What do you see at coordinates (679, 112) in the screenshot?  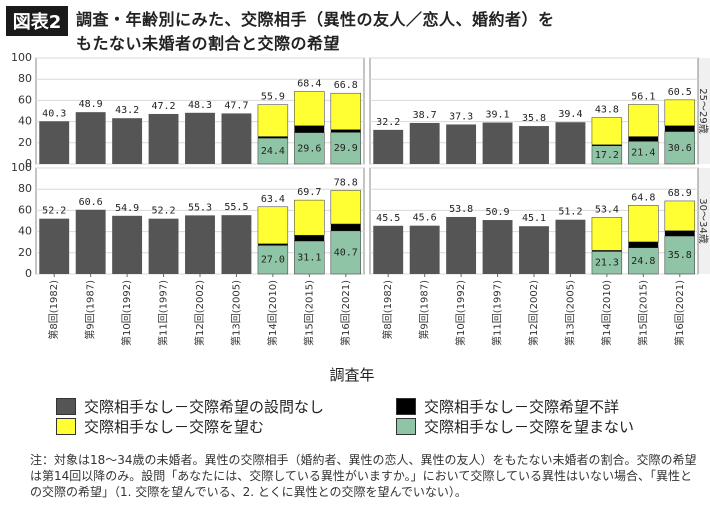 I see `bar-0-1-8-wants` at bounding box center [679, 112].